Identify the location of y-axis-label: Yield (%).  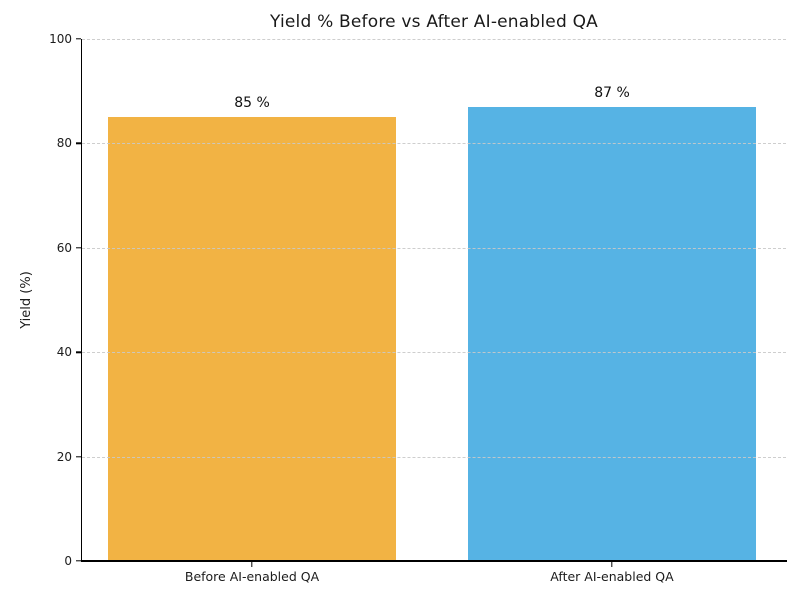
(26, 300).